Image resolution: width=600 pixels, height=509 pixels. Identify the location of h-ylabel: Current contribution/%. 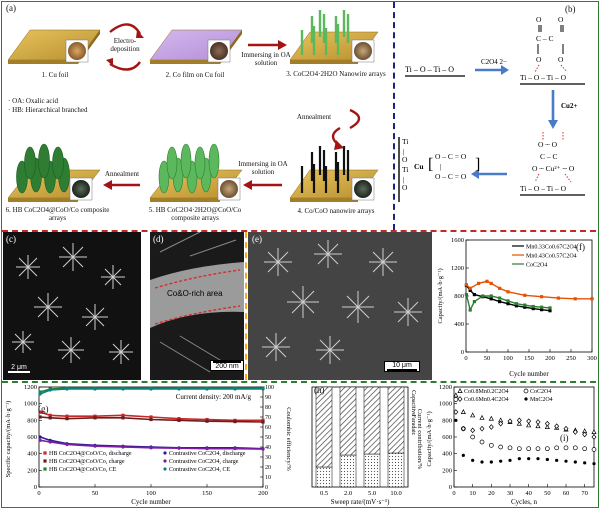
(419, 439).